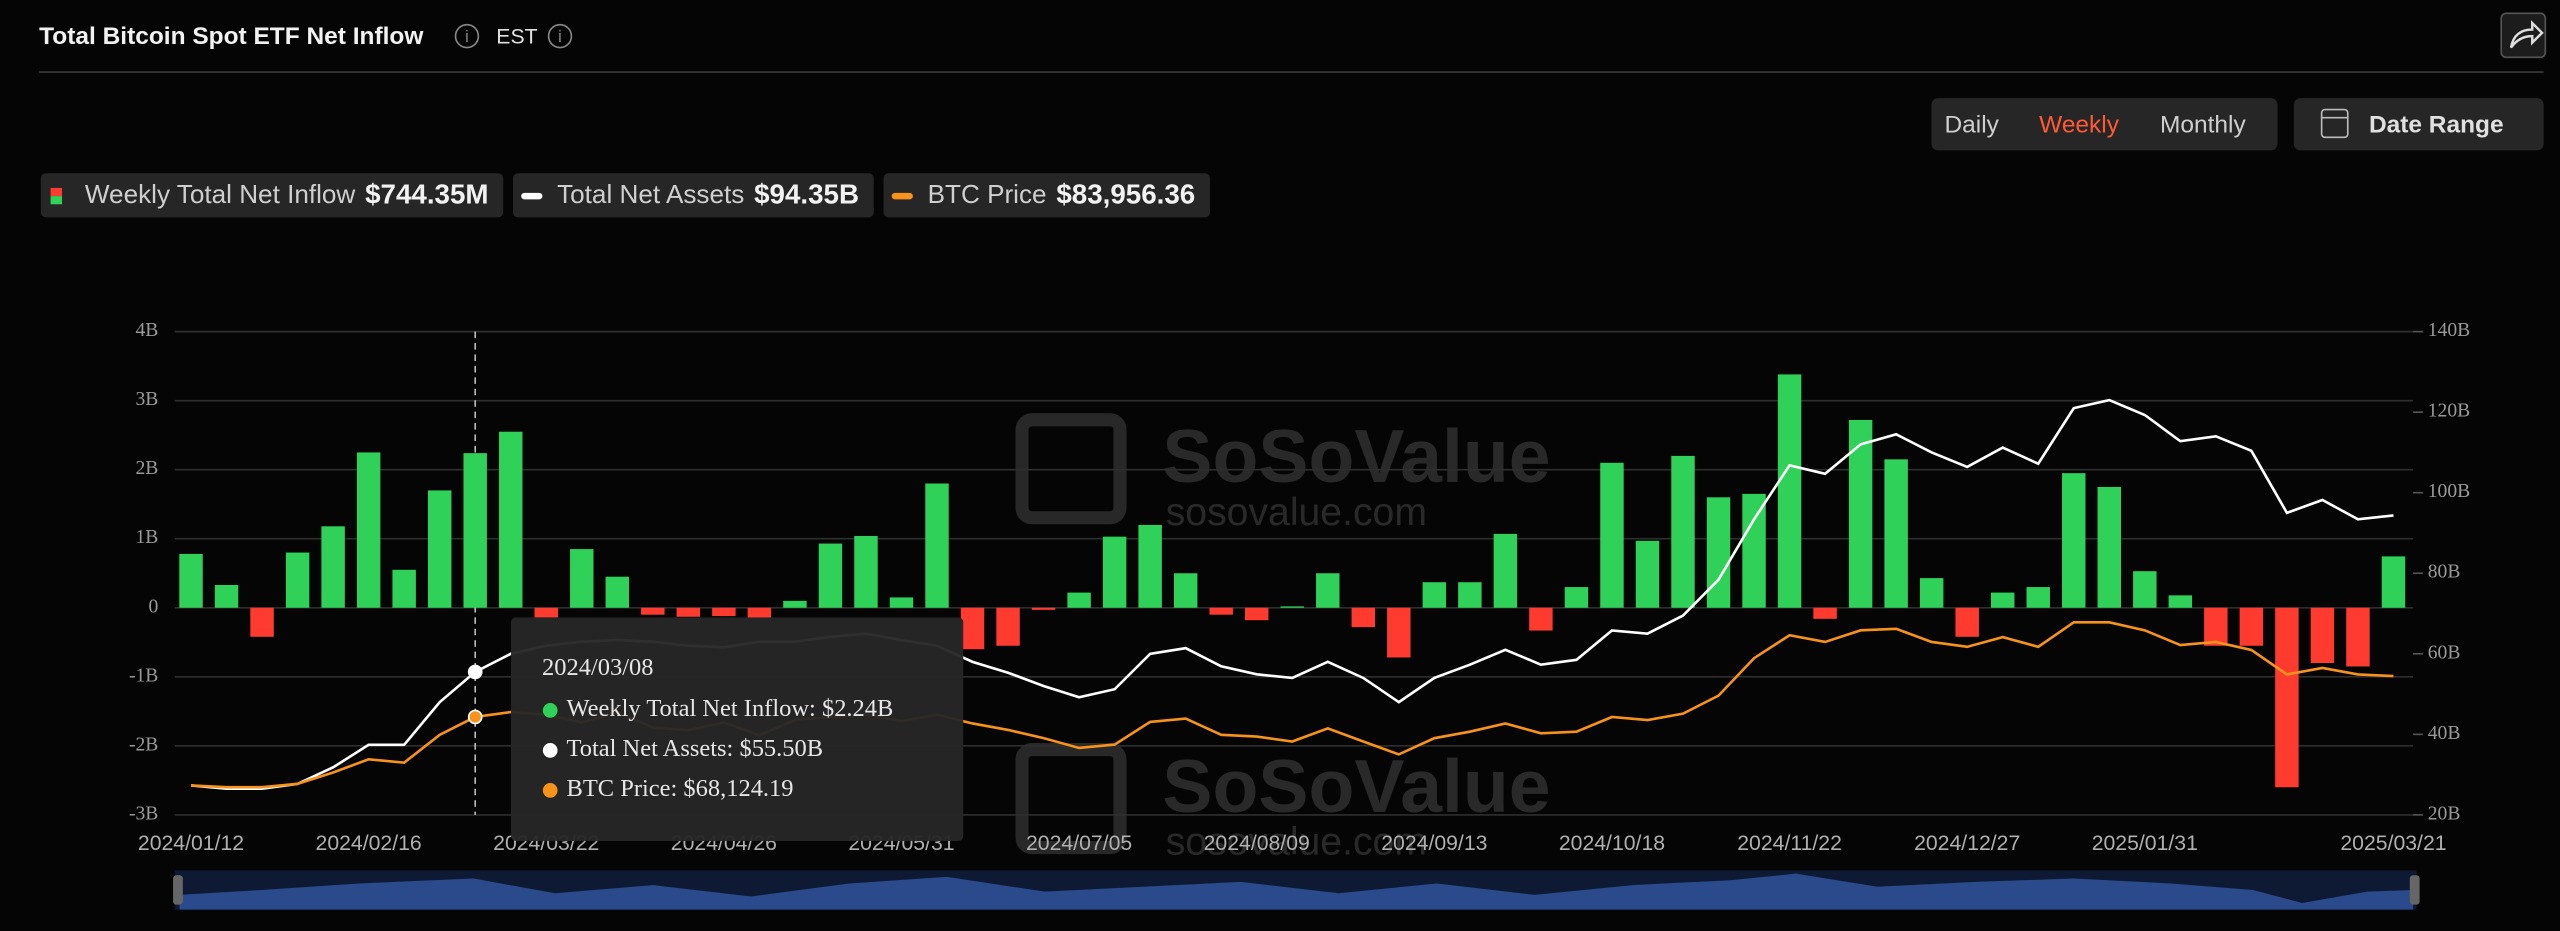  I want to click on y-tick-label: 3B, so click(147, 399).